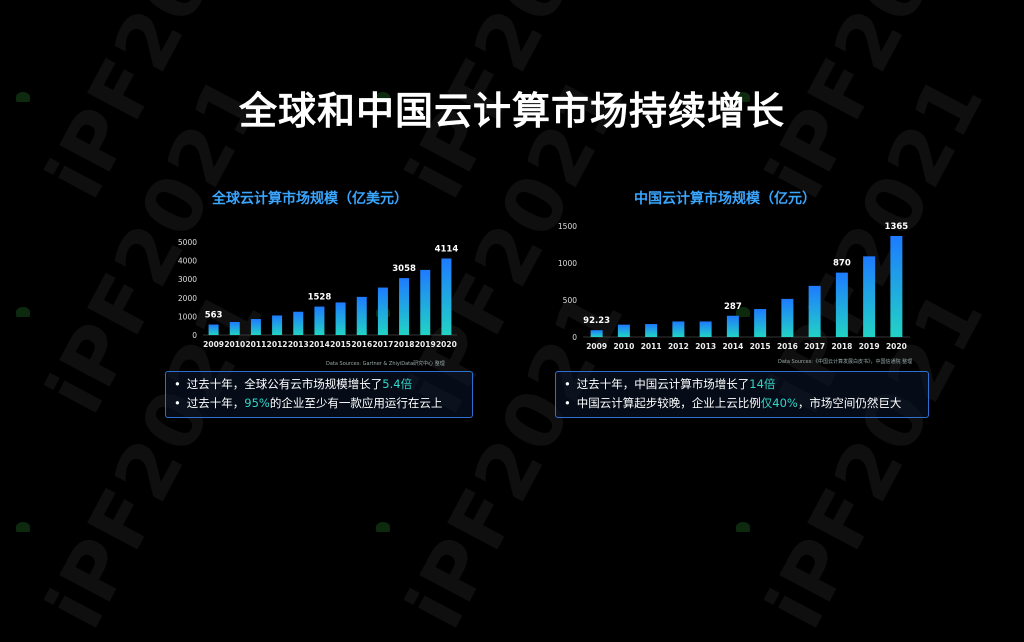  I want to click on page-title: 全球和中国云计算市场持续增长, so click(511, 111).